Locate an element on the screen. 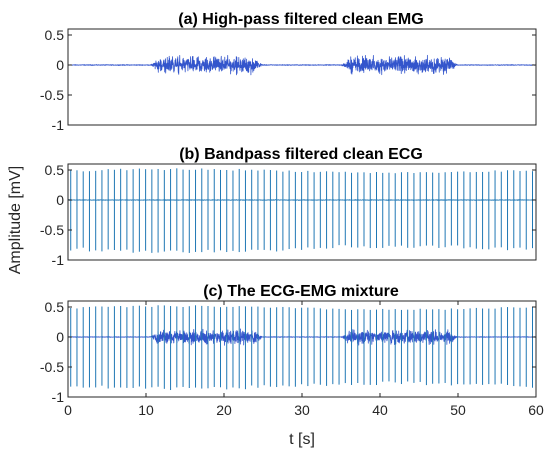 This screenshot has height=453, width=550. panel-a-ytick-label: -0.5 is located at coordinates (52, 95).